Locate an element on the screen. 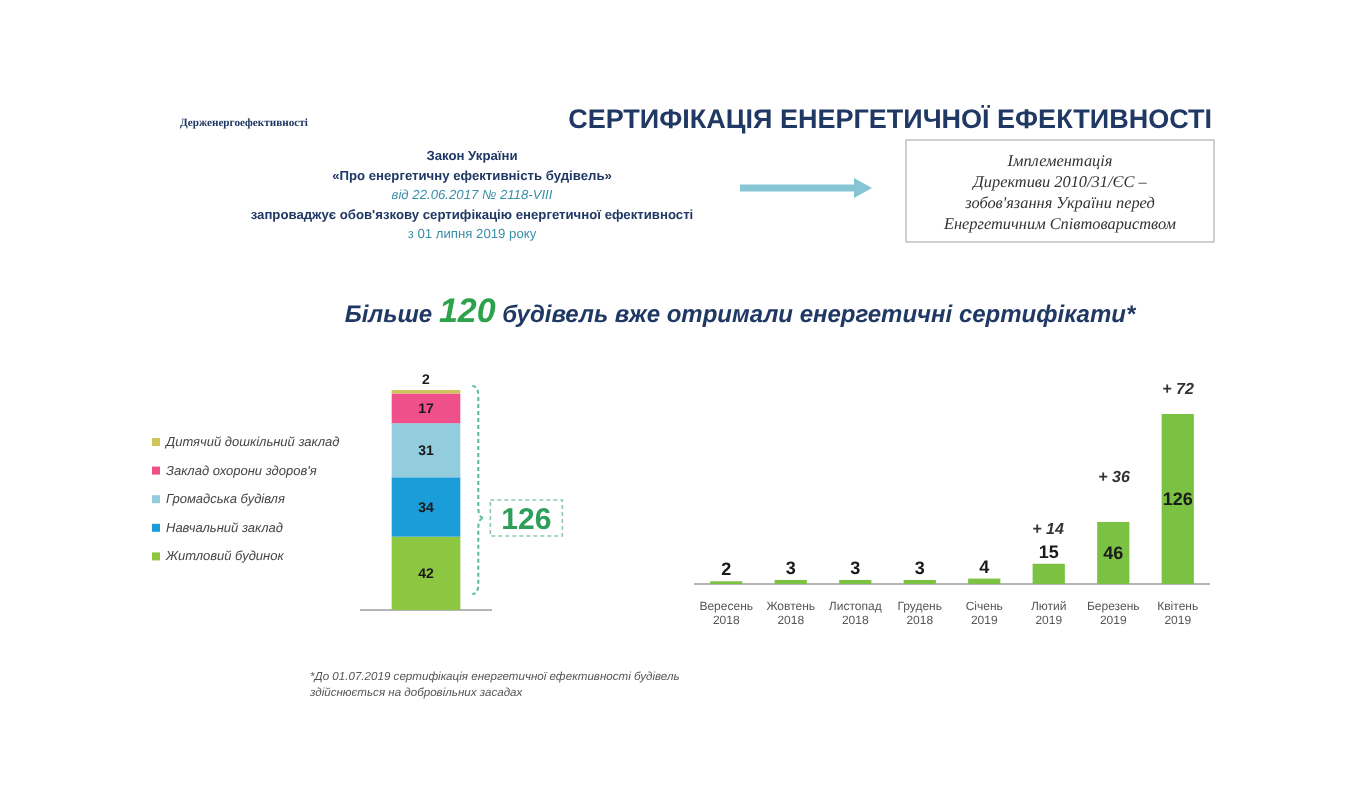  data-label: 46 is located at coordinates (1113, 553).